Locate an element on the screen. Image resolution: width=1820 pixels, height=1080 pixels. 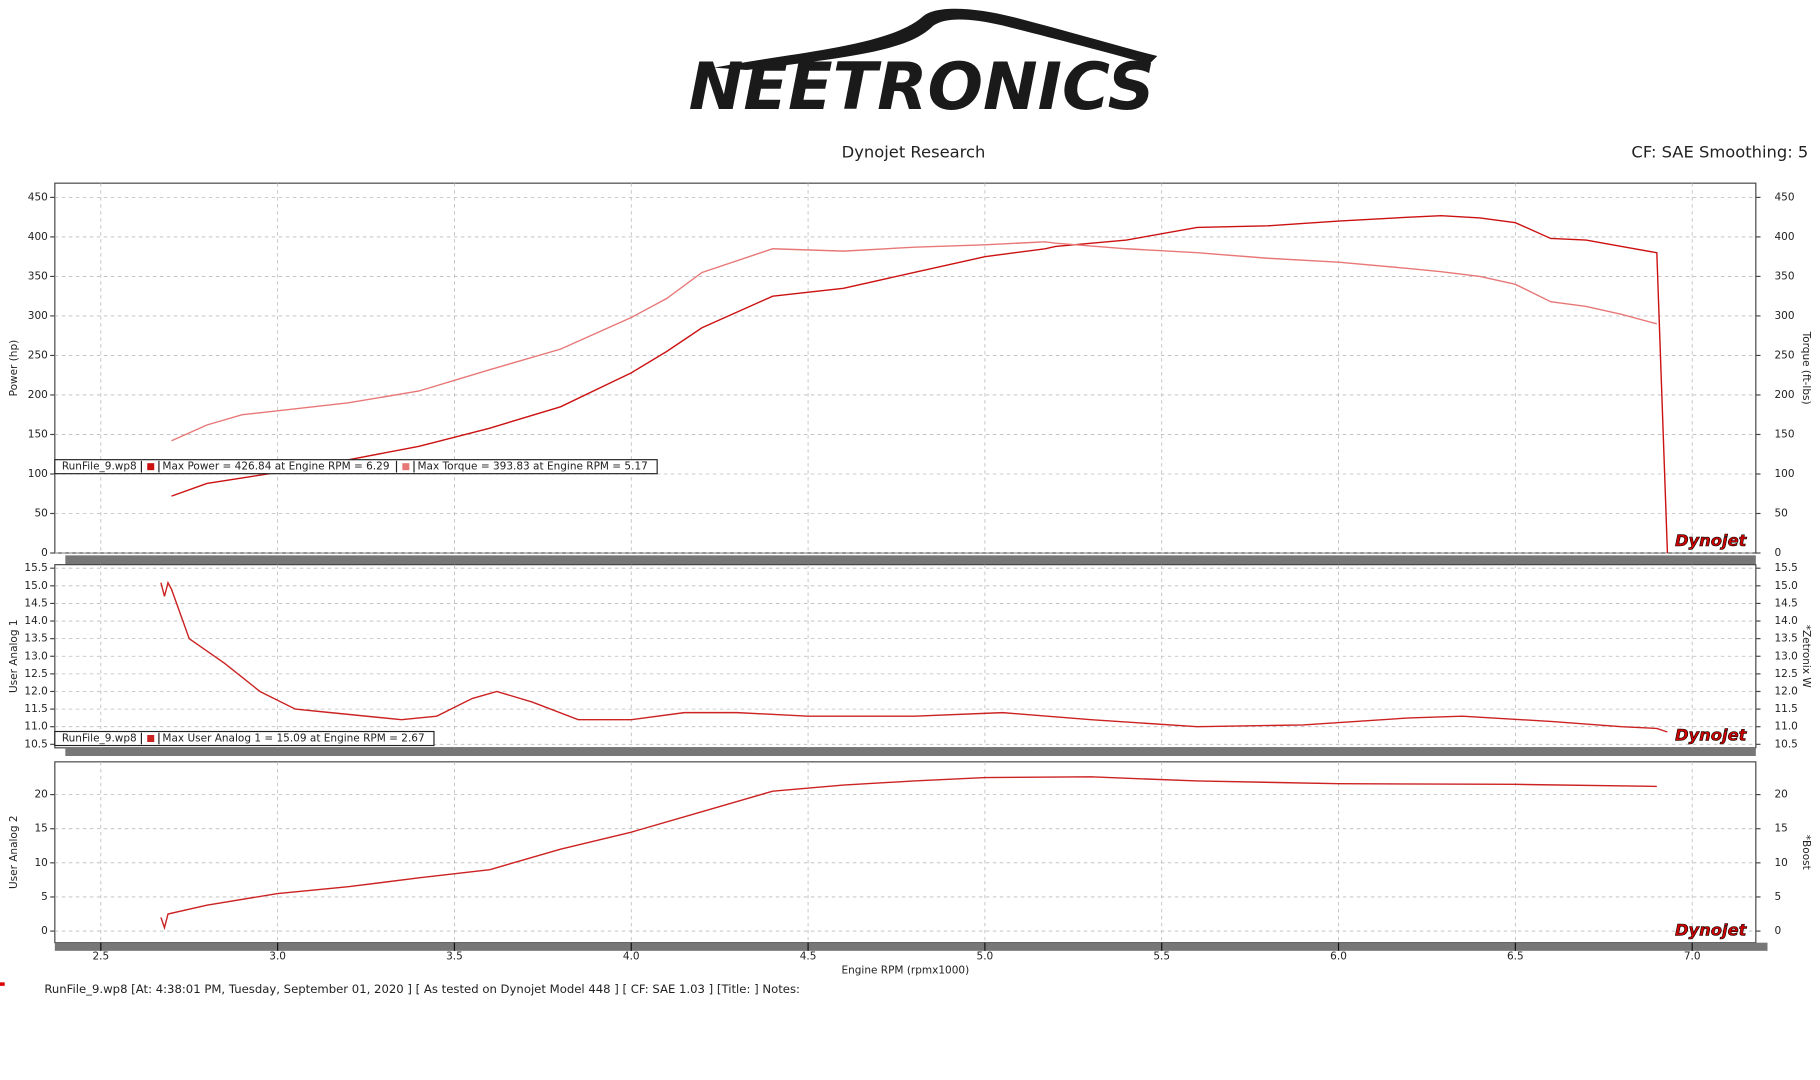
y2-tick-label: 50 is located at coordinates (1781, 513).